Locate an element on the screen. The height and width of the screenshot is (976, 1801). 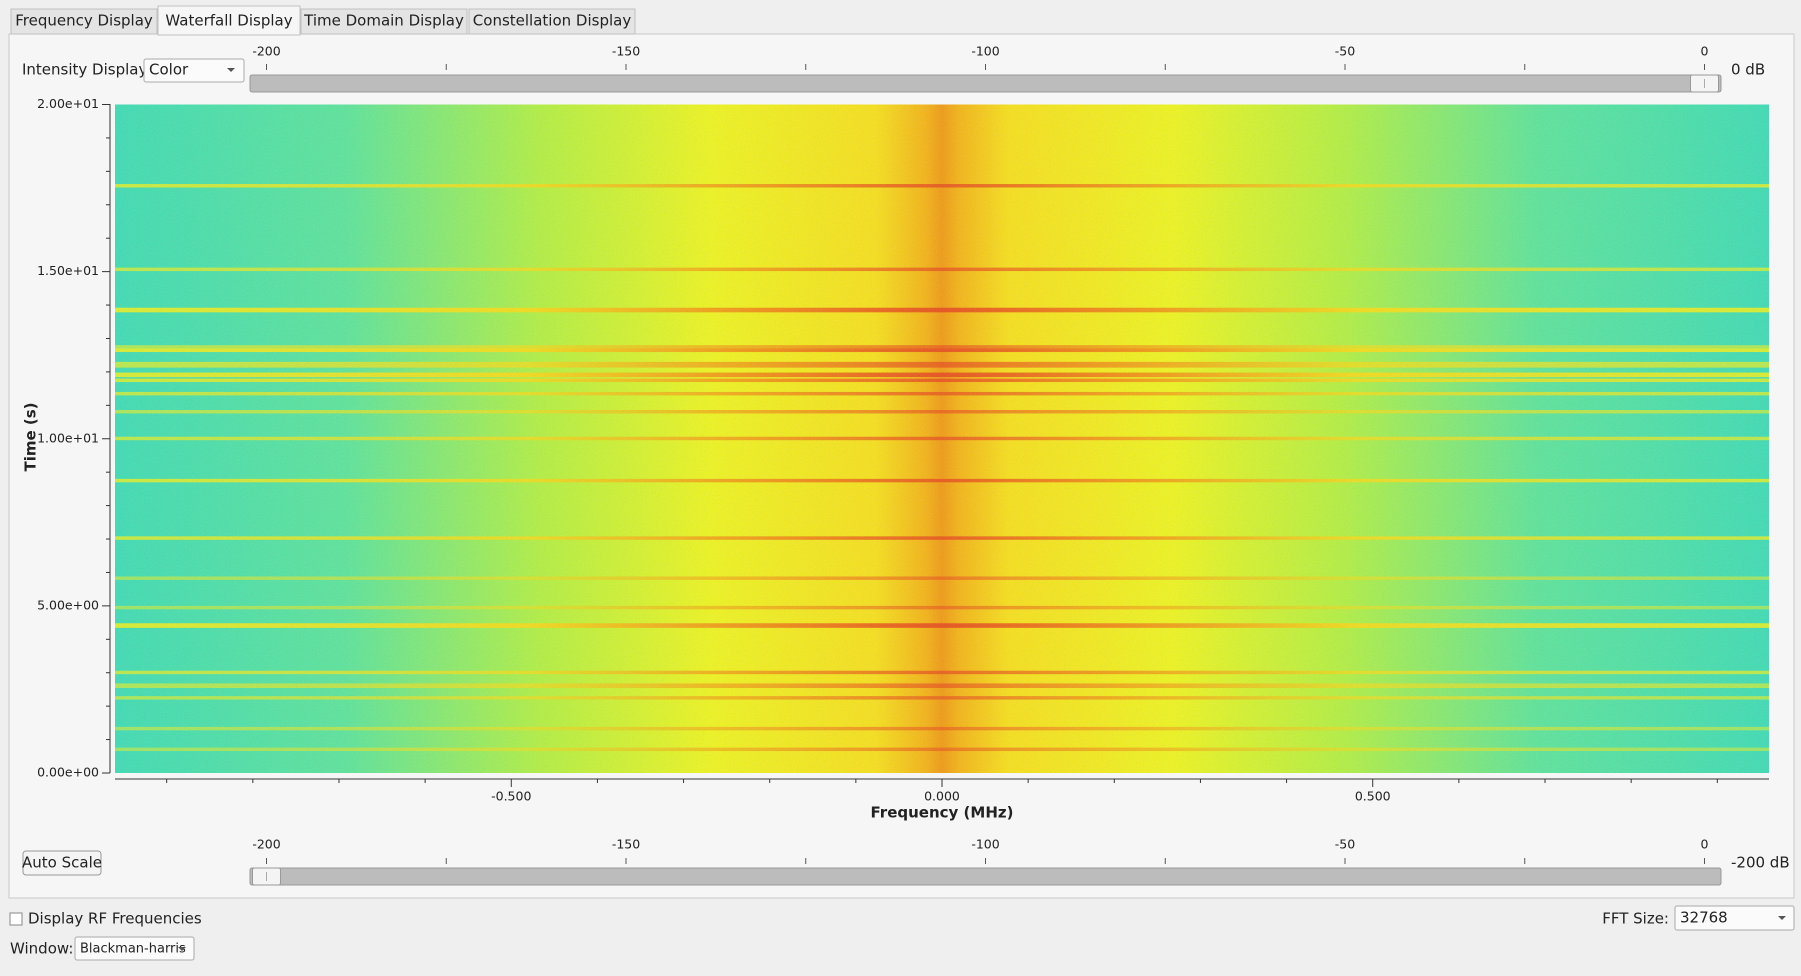
tab-label: Frequency Display is located at coordinates (84, 21).